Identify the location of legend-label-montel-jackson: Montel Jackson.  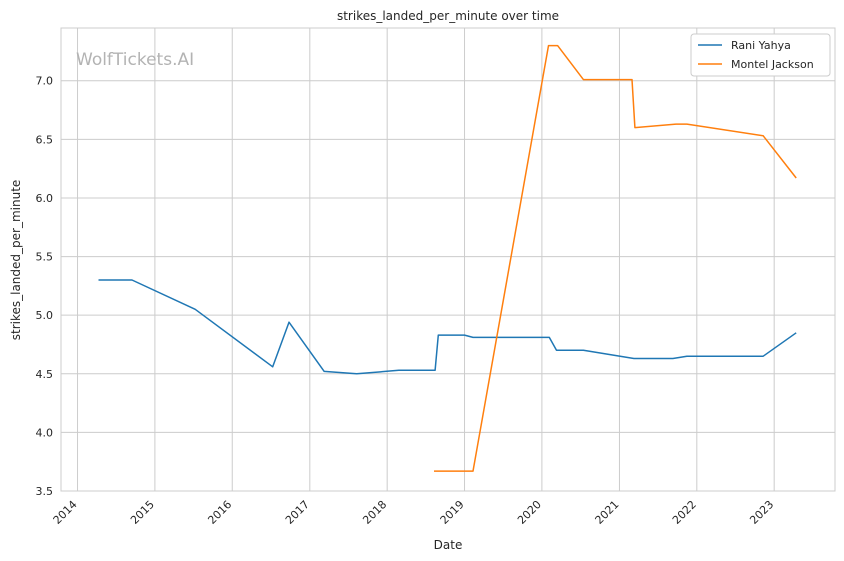
(772, 64).